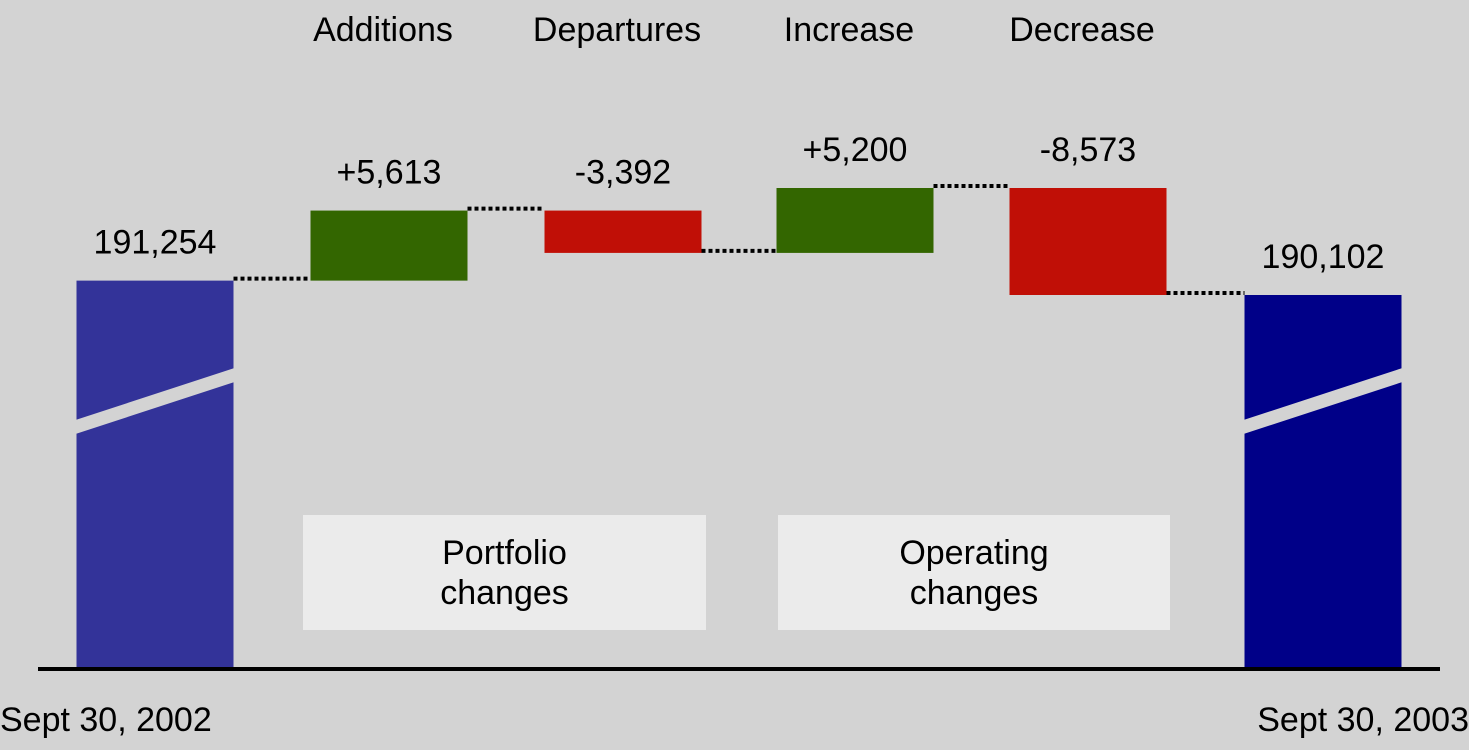  I want to click on data-label: 190,102, so click(1323, 257).